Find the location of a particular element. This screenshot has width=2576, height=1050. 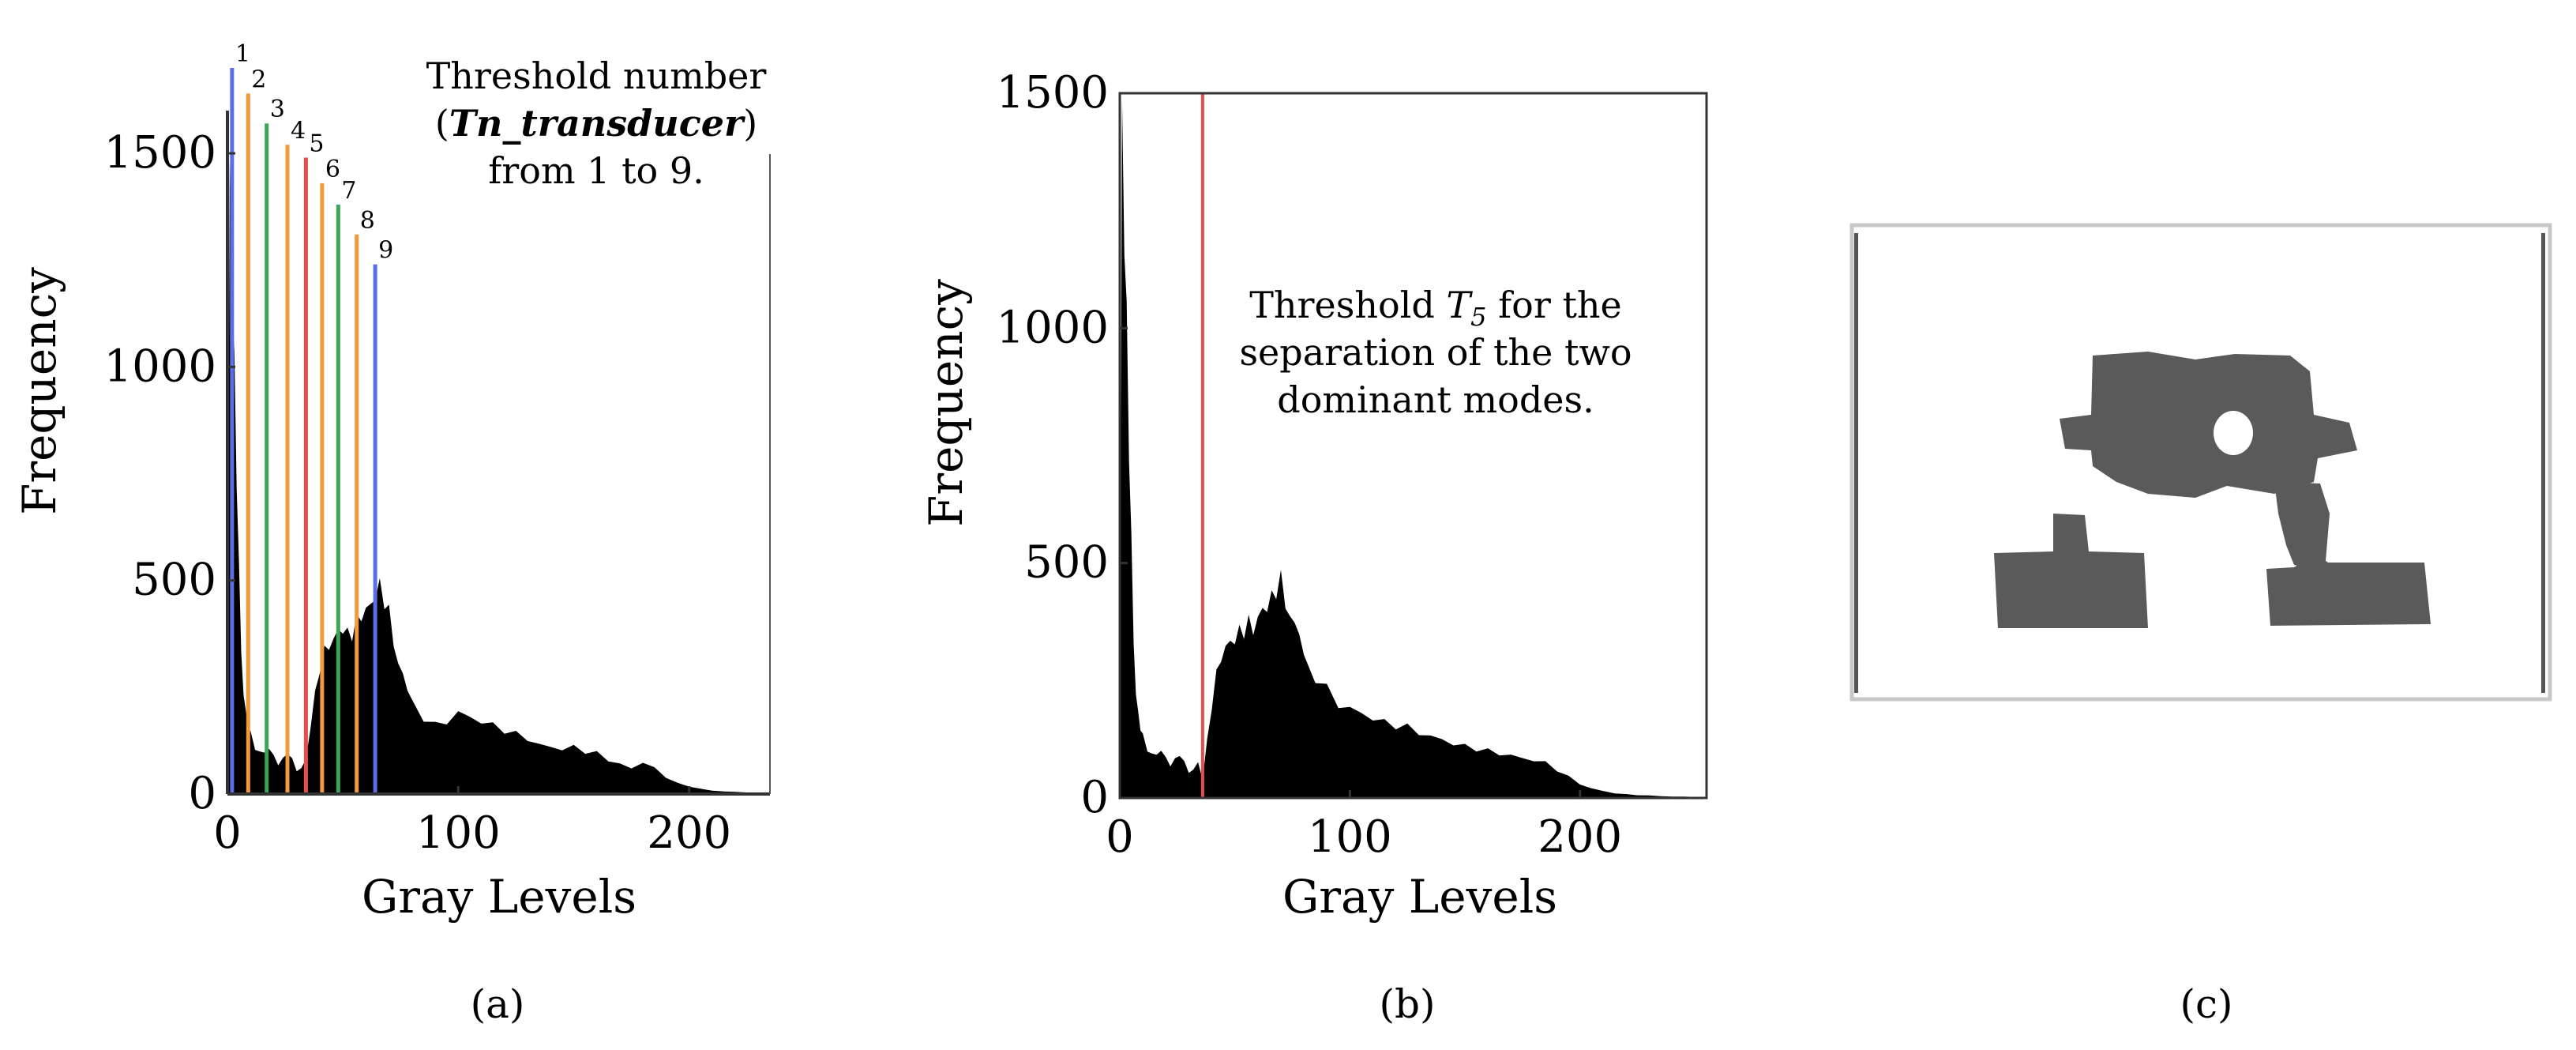

annotation-post-b: for the is located at coordinates (1553, 305).